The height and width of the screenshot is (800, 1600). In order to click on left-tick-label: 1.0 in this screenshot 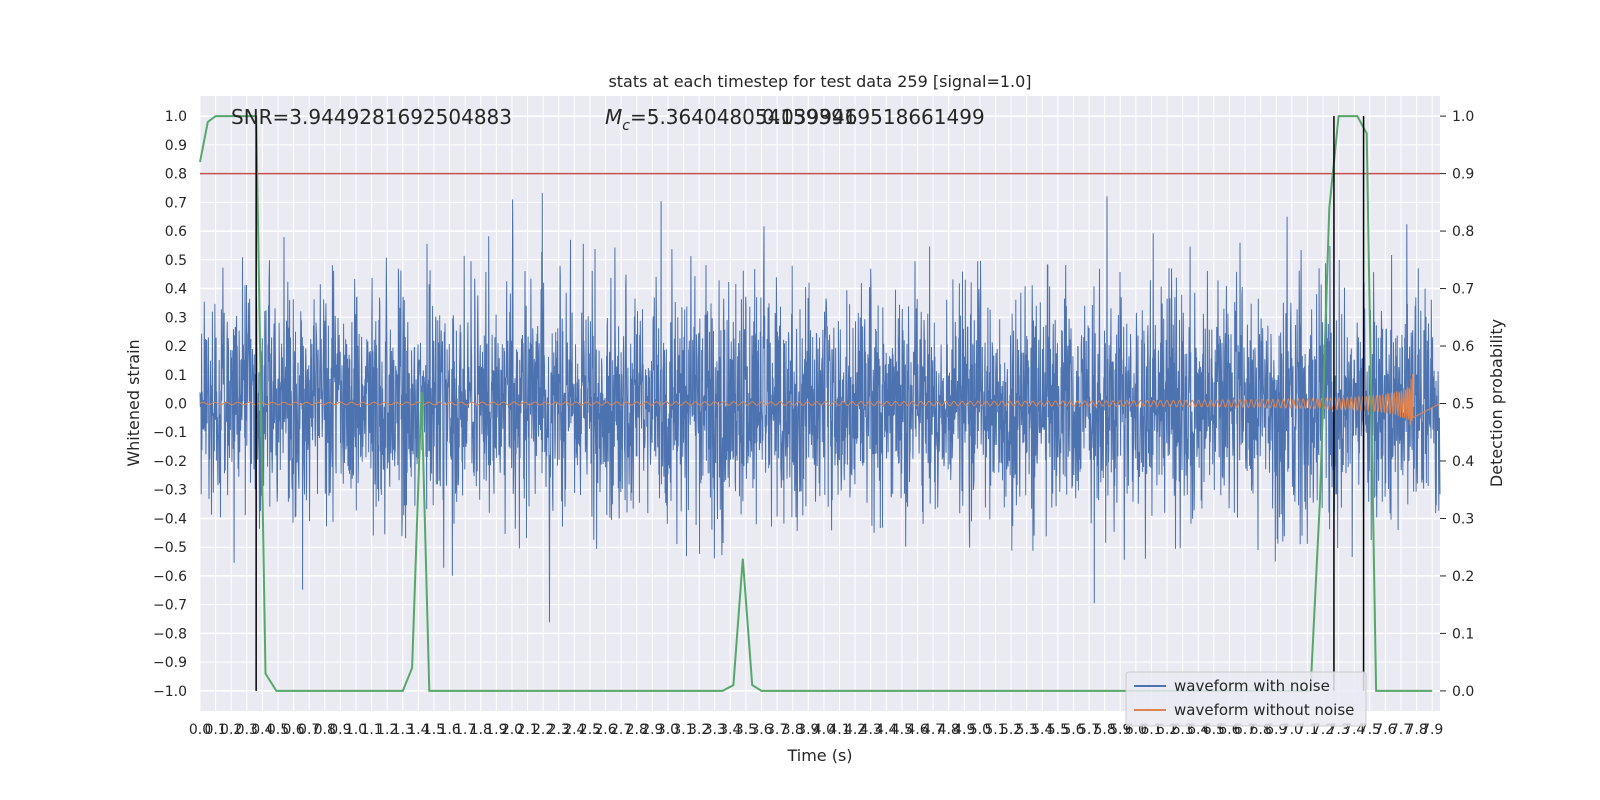, I will do `click(176, 117)`.